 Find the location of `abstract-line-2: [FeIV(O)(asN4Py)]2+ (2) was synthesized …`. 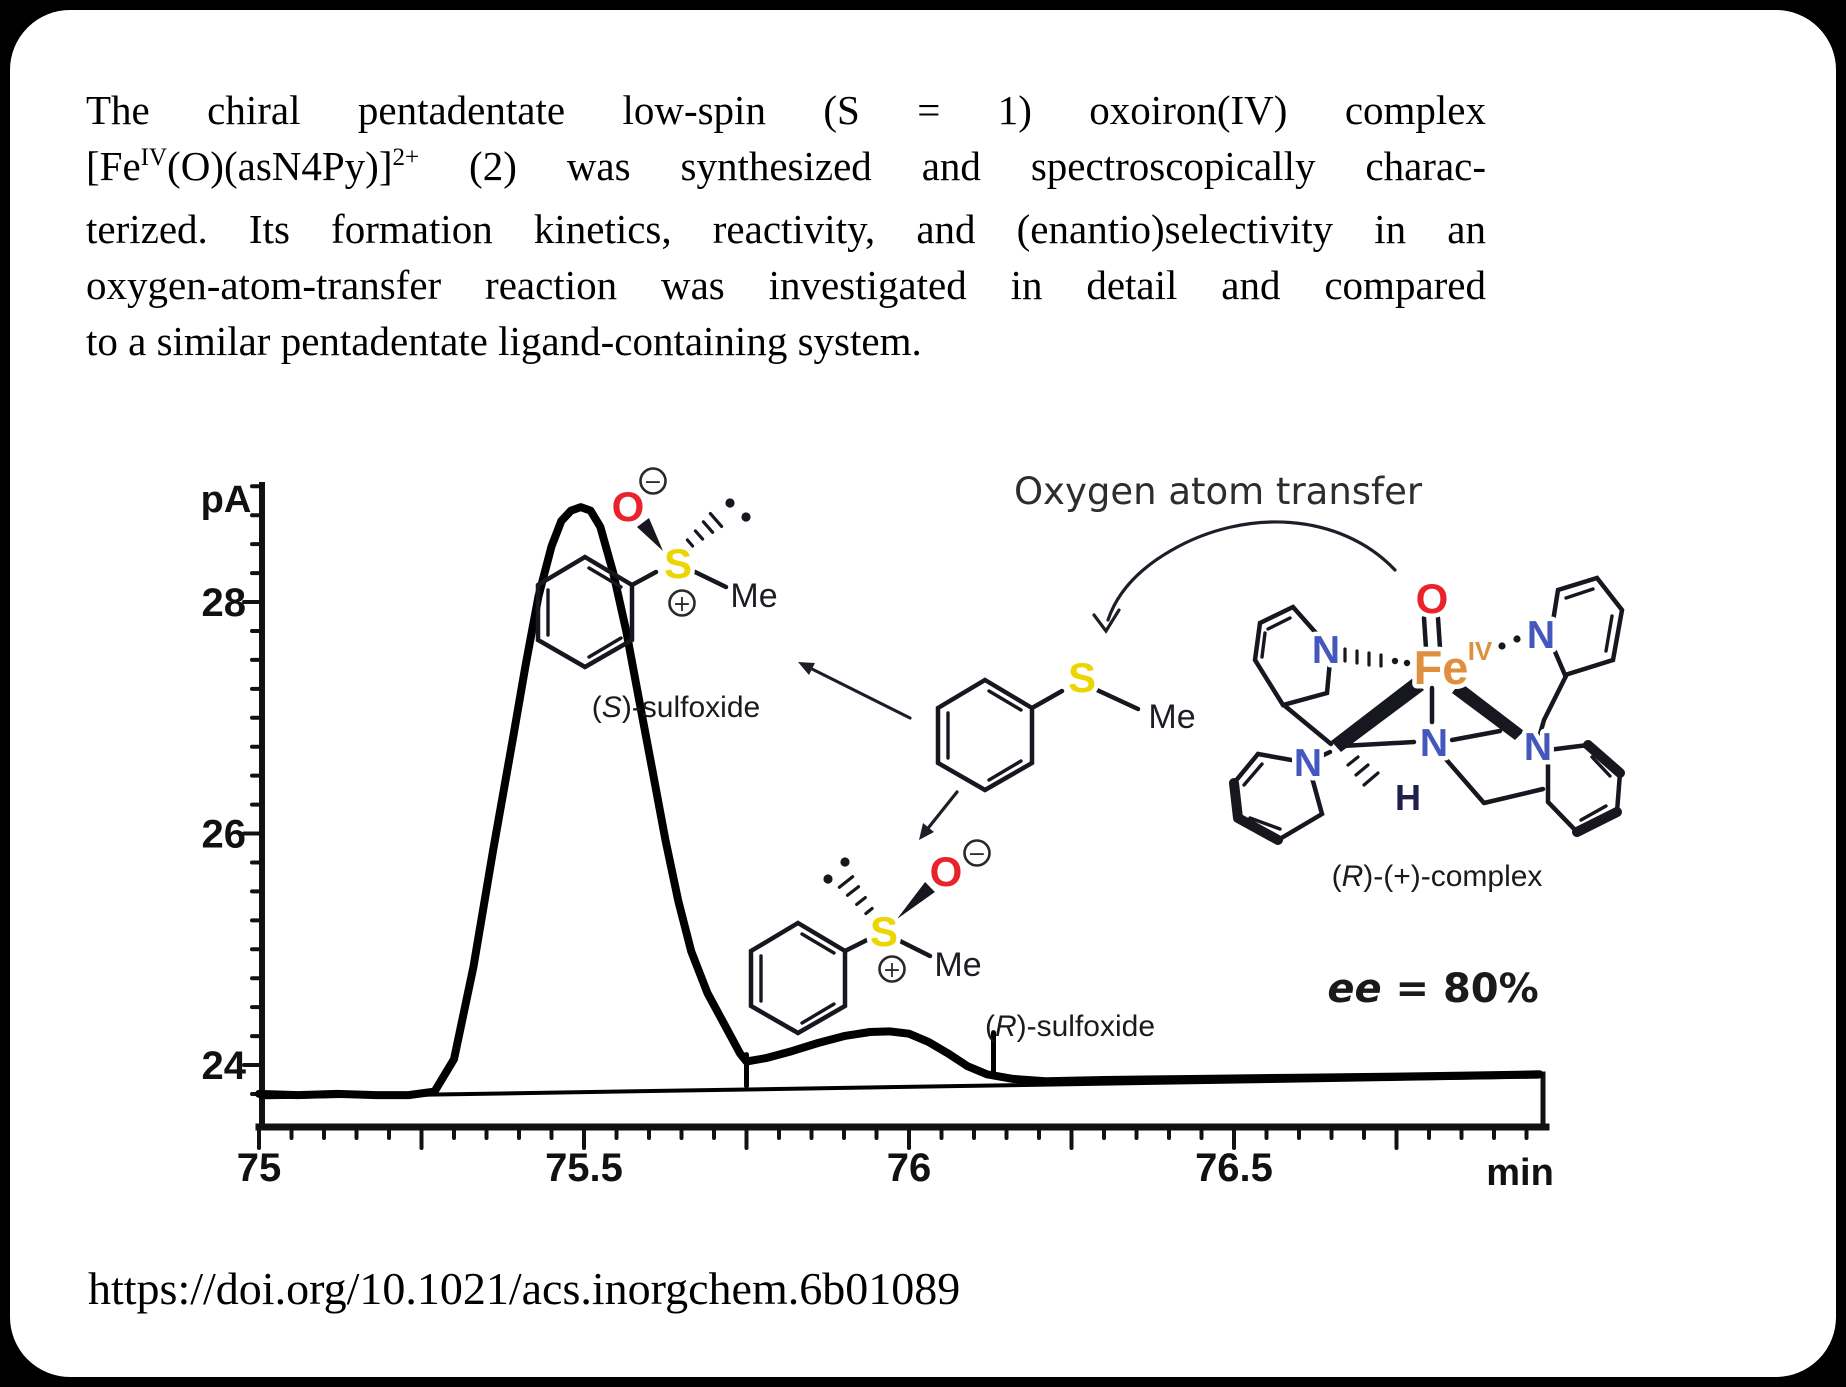

abstract-line-2: [FeIV(O)(asN4Py)]2+ (2) was synthesized … is located at coordinates (786, 169).